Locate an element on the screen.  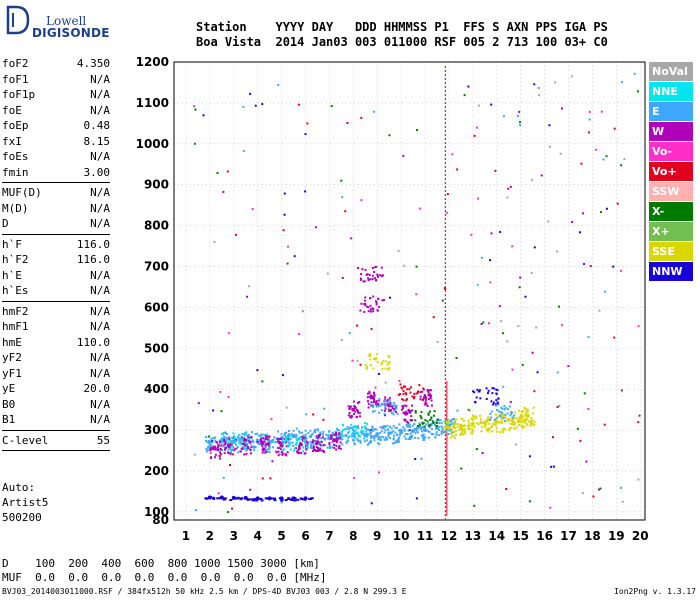
param-name: hmE is located at coordinates (12, 342).